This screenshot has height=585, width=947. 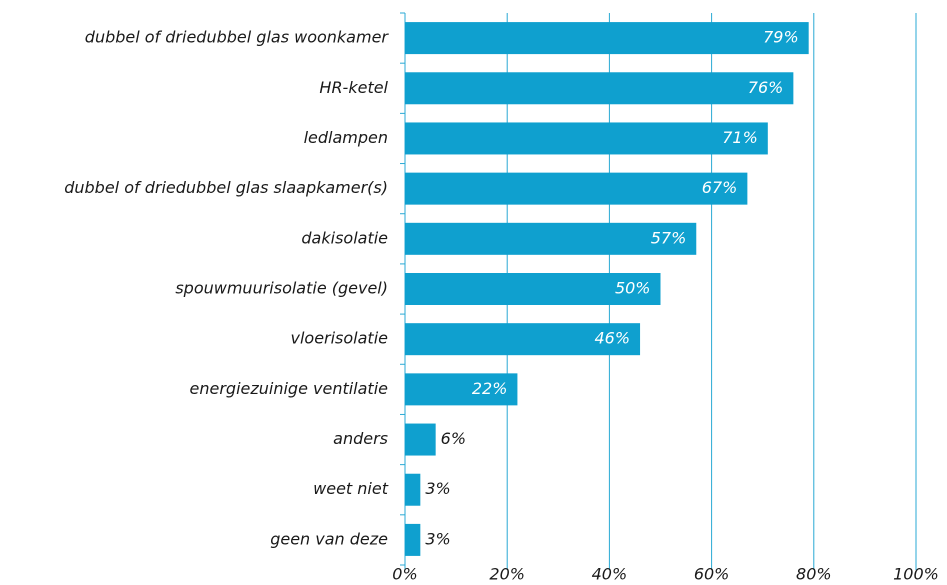 What do you see at coordinates (360, 438) in the screenshot?
I see `y-tick-label: anders` at bounding box center [360, 438].